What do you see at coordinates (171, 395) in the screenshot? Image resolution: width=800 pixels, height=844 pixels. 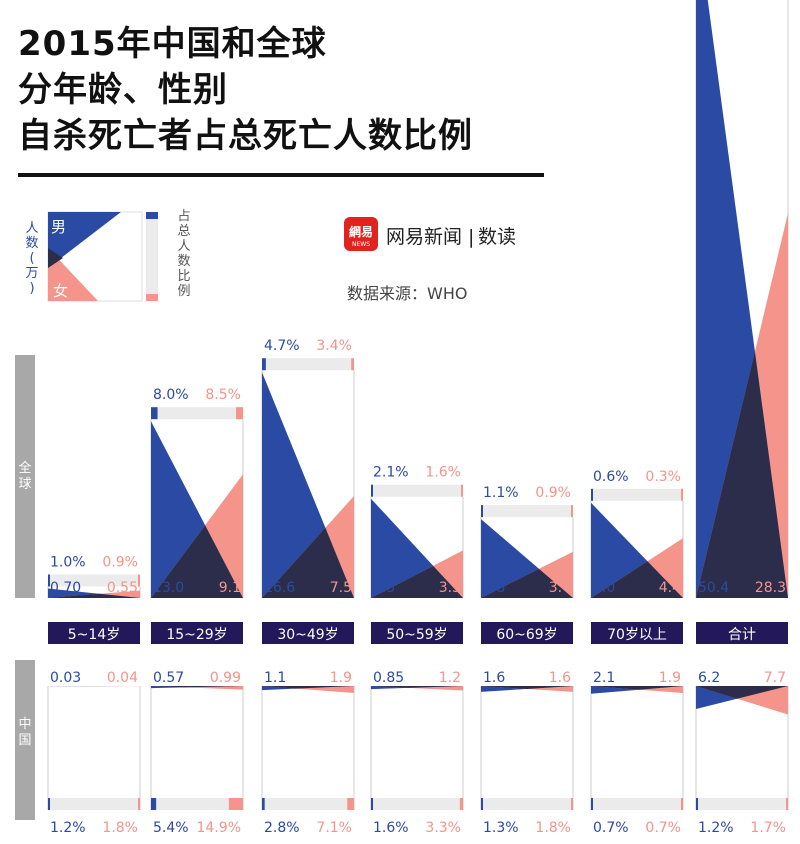 I see `global-male-pct-label: 8.0%` at bounding box center [171, 395].